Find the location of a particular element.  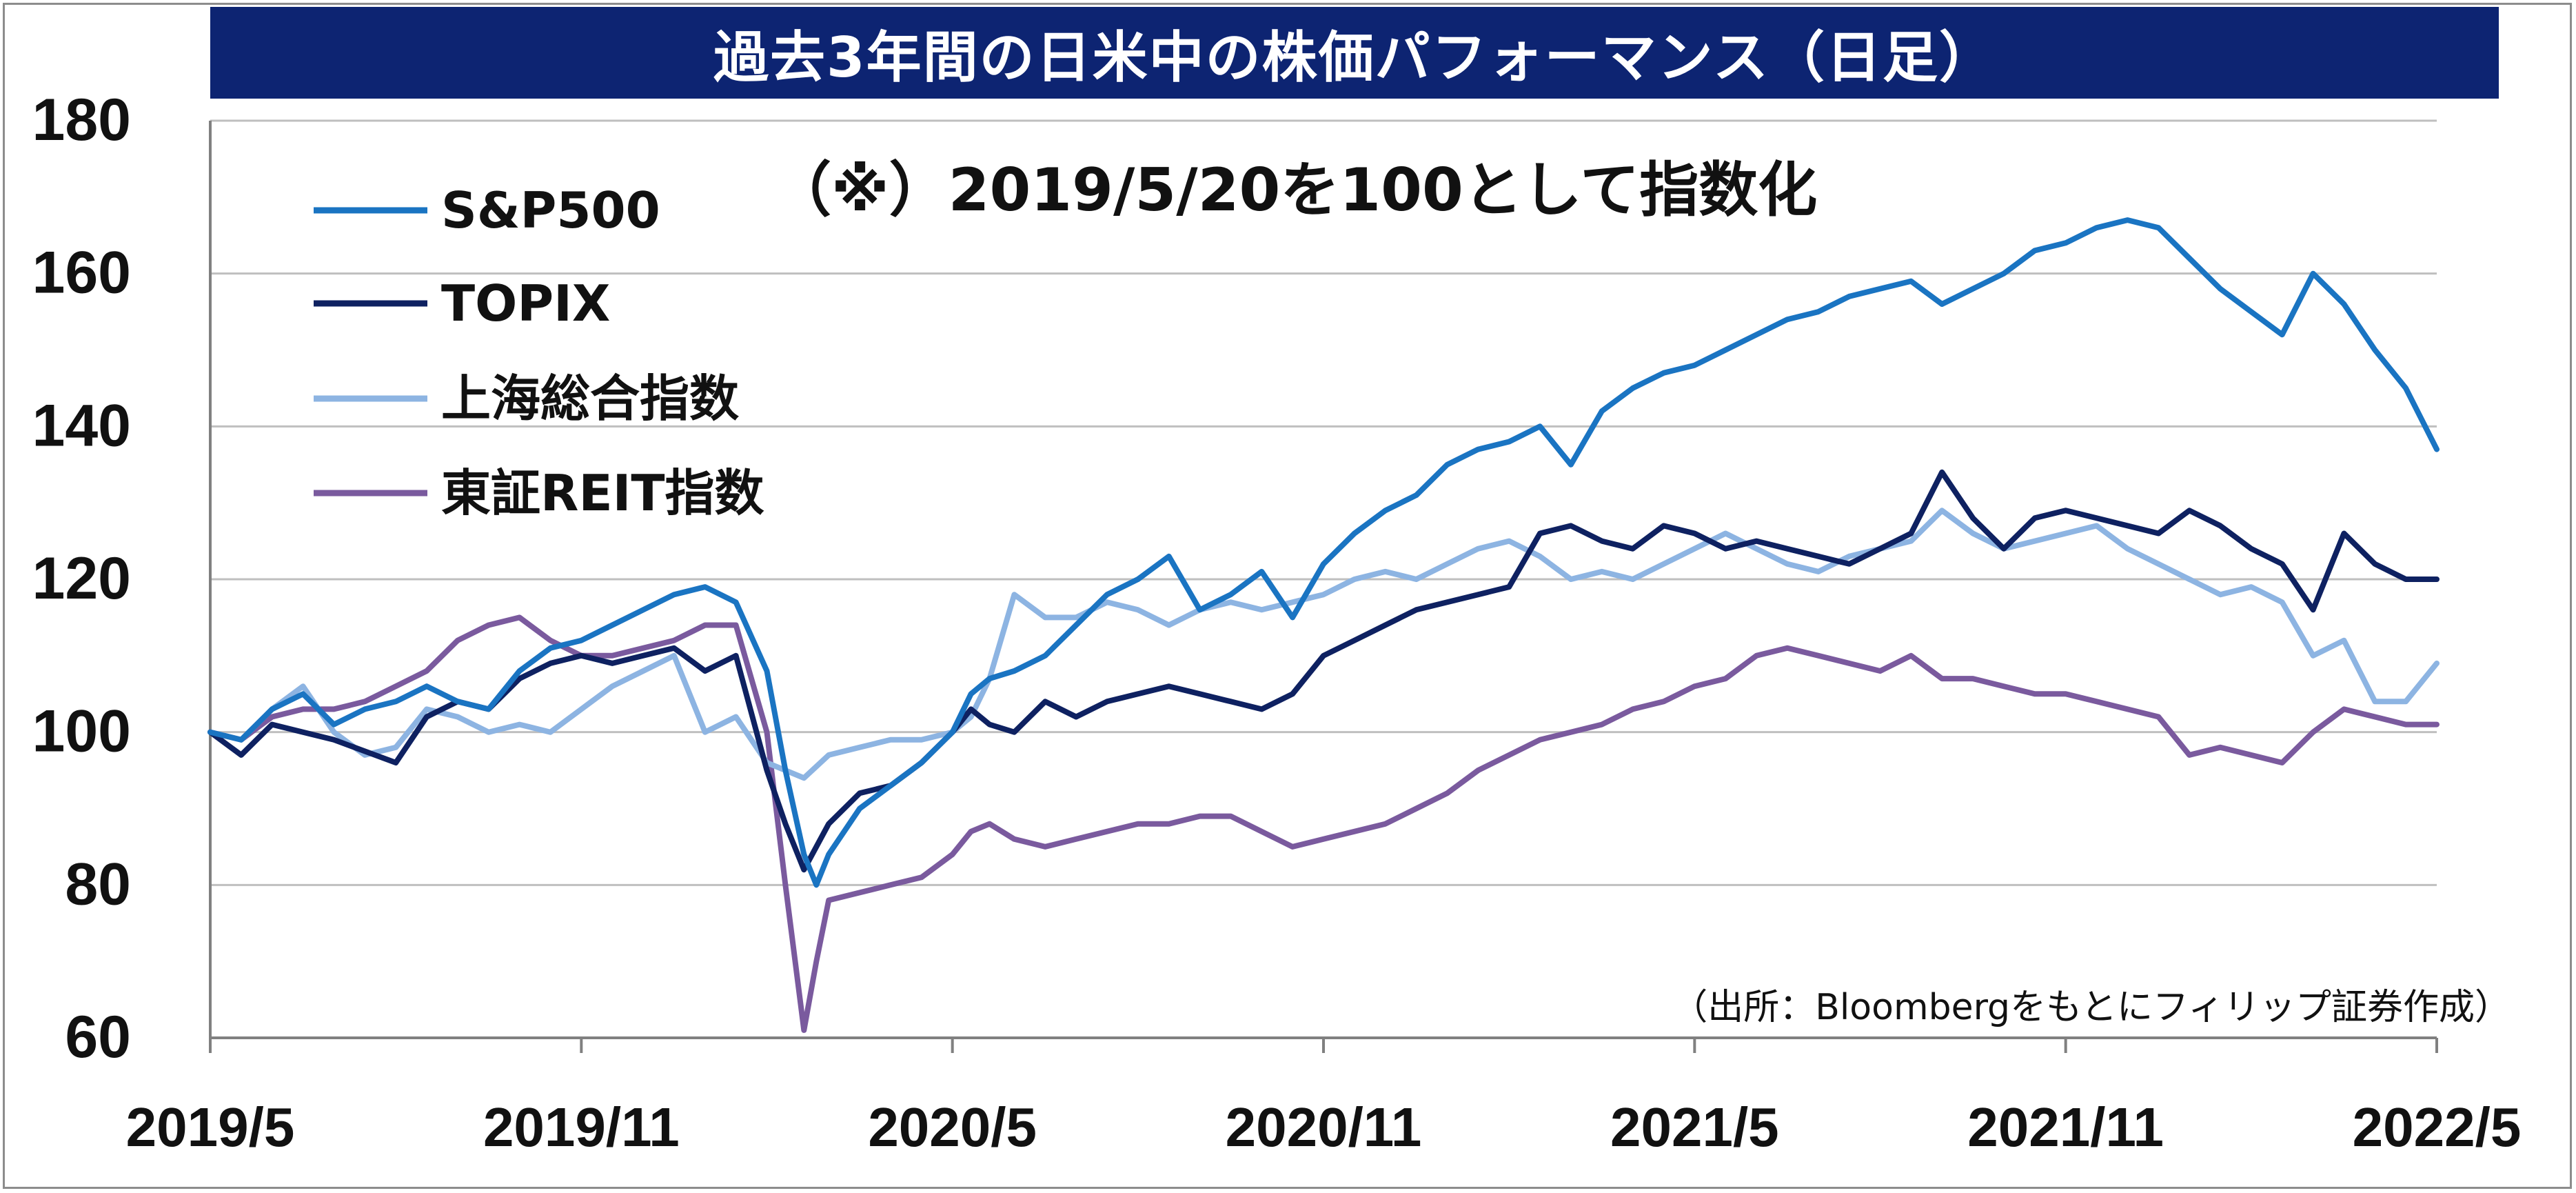

legend-label-sp500: S&P500 is located at coordinates (550, 210).